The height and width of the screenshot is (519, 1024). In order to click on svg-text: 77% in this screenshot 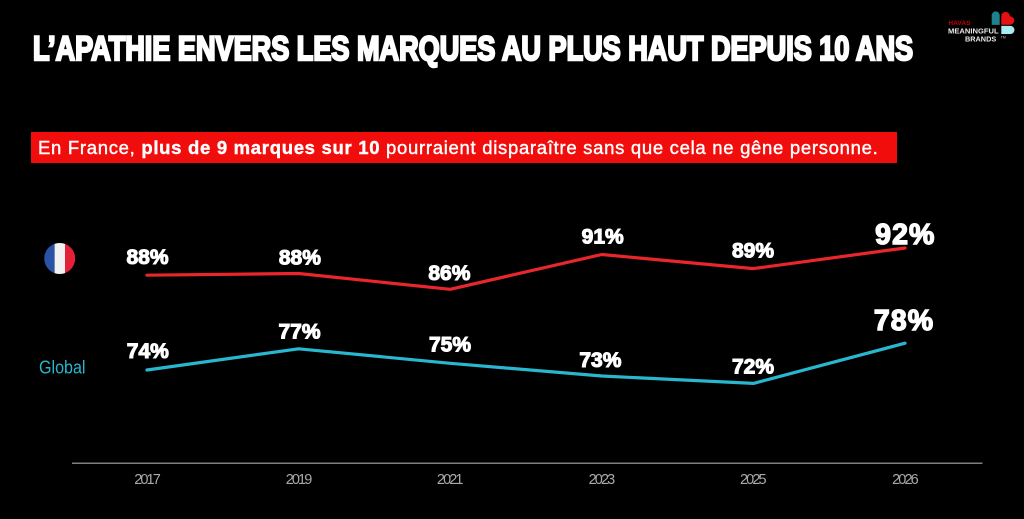, I will do `click(299, 332)`.